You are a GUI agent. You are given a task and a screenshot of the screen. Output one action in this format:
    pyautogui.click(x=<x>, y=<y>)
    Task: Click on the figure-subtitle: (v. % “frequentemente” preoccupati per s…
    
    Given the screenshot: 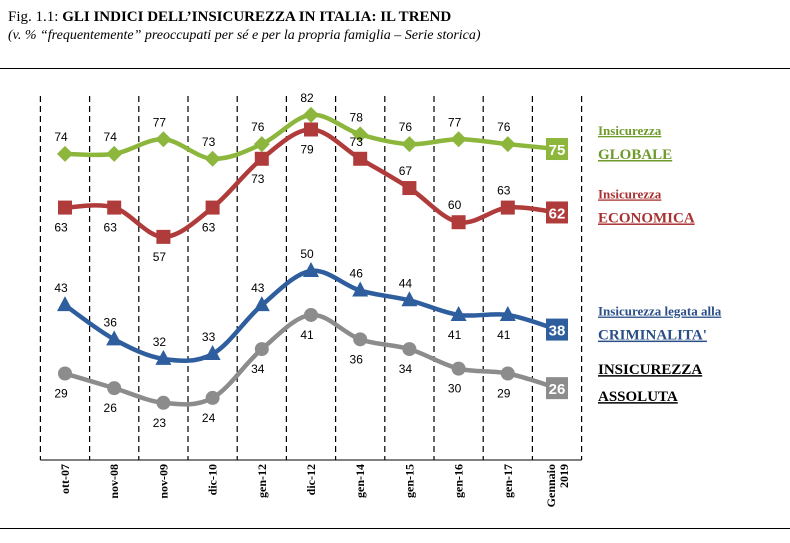 What is the action you would take?
    pyautogui.click(x=244, y=35)
    